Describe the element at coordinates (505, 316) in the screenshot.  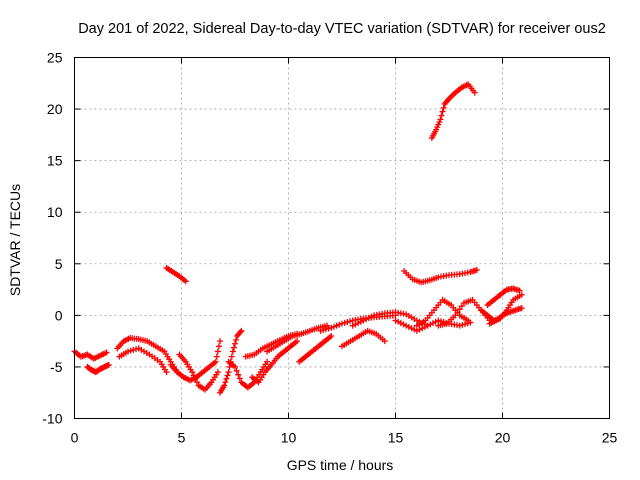
I see `series-track-x` at that location.